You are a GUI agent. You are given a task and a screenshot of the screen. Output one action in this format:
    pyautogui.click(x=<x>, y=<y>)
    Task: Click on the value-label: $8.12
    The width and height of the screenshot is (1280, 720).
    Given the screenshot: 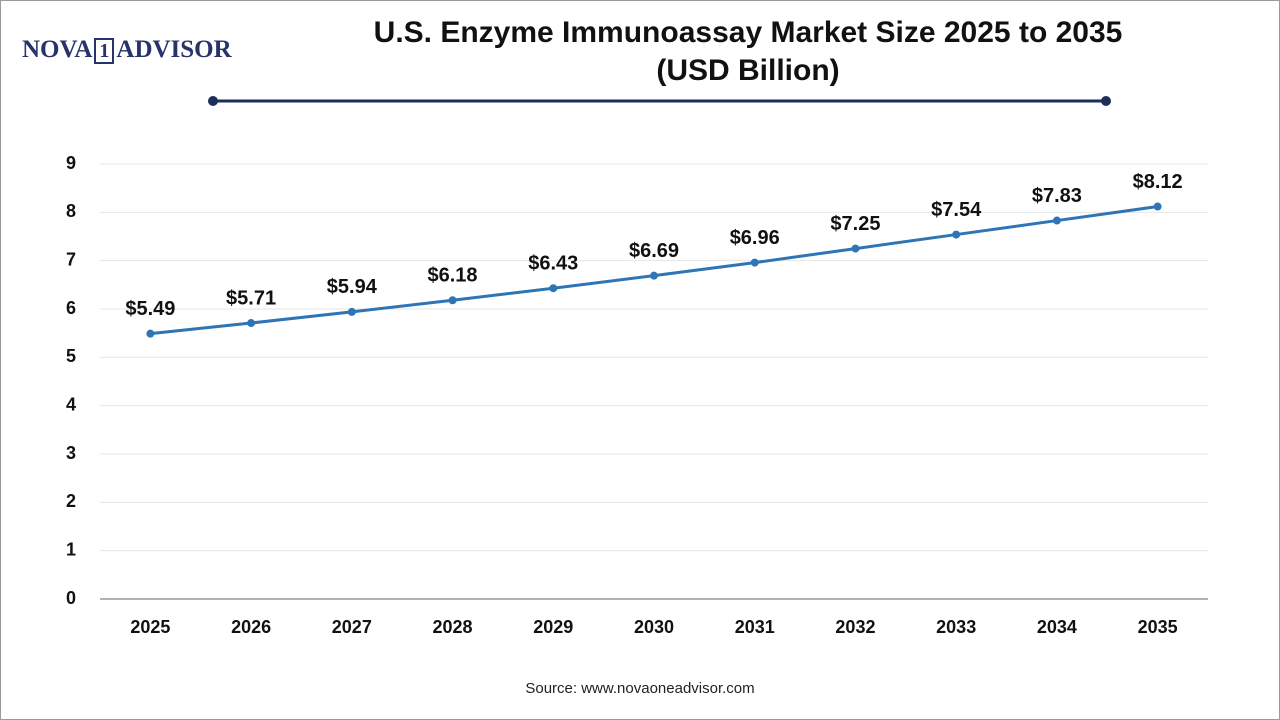 What is the action you would take?
    pyautogui.click(x=1158, y=182)
    